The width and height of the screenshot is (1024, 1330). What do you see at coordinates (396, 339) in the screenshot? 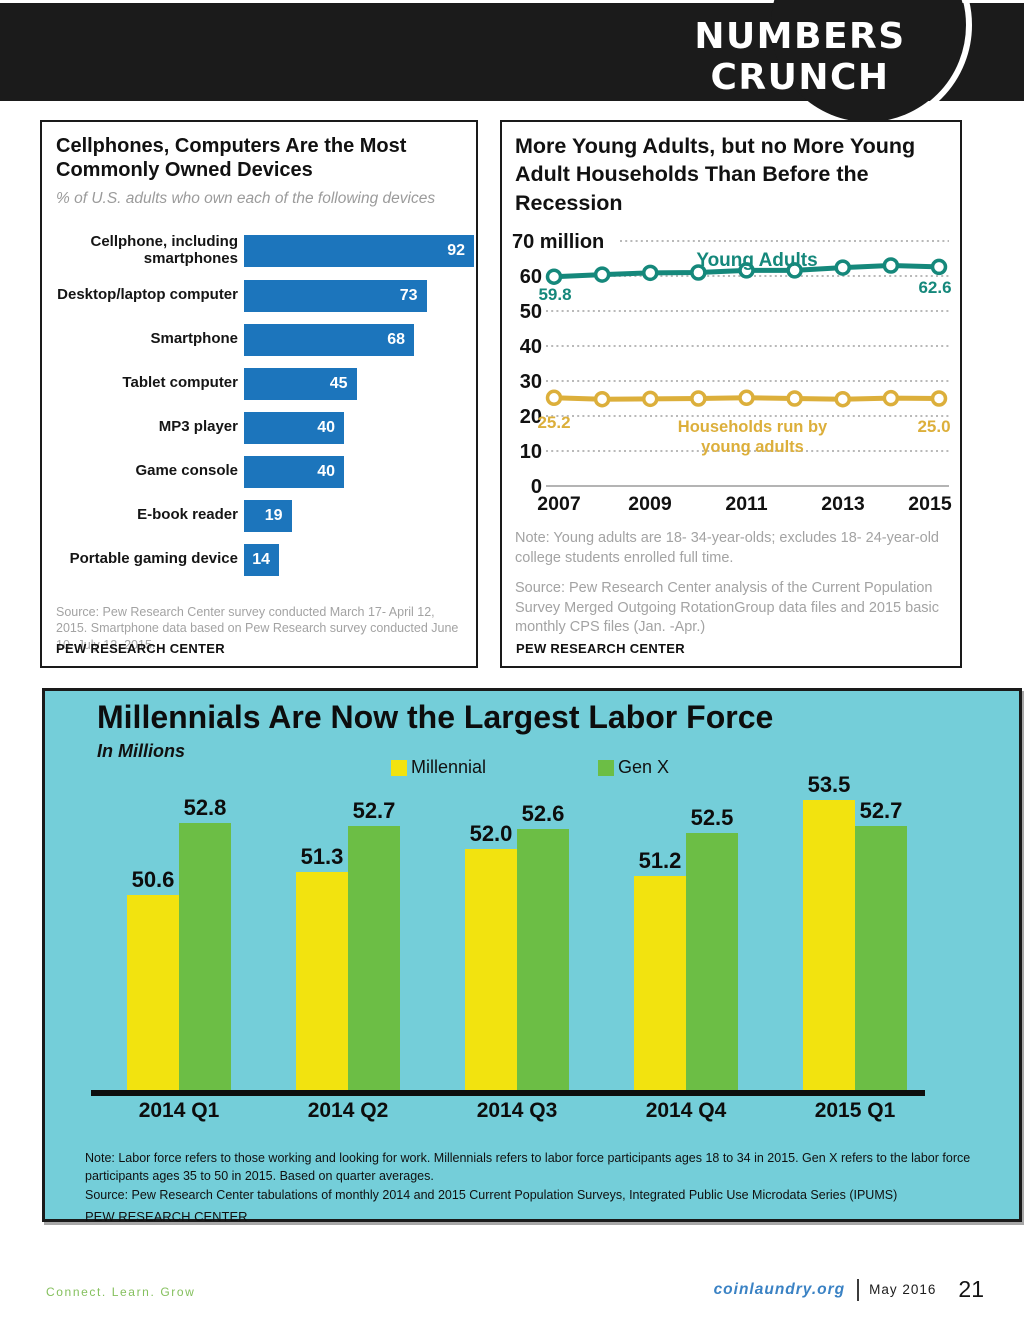
I see `device-bar-value: 68` at bounding box center [396, 339].